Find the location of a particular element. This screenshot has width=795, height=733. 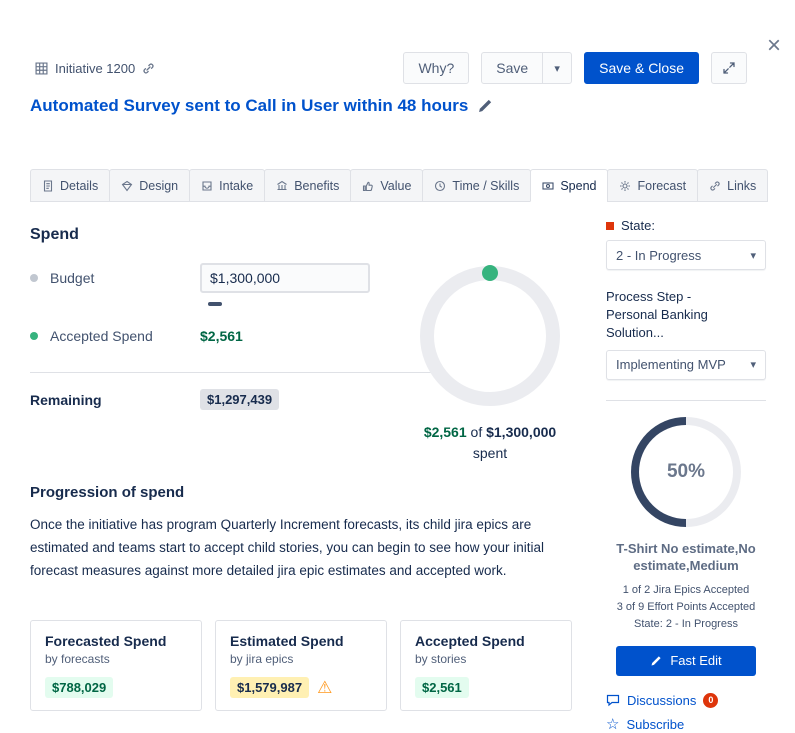

item-label: Initiative 1200 is located at coordinates (95, 68).